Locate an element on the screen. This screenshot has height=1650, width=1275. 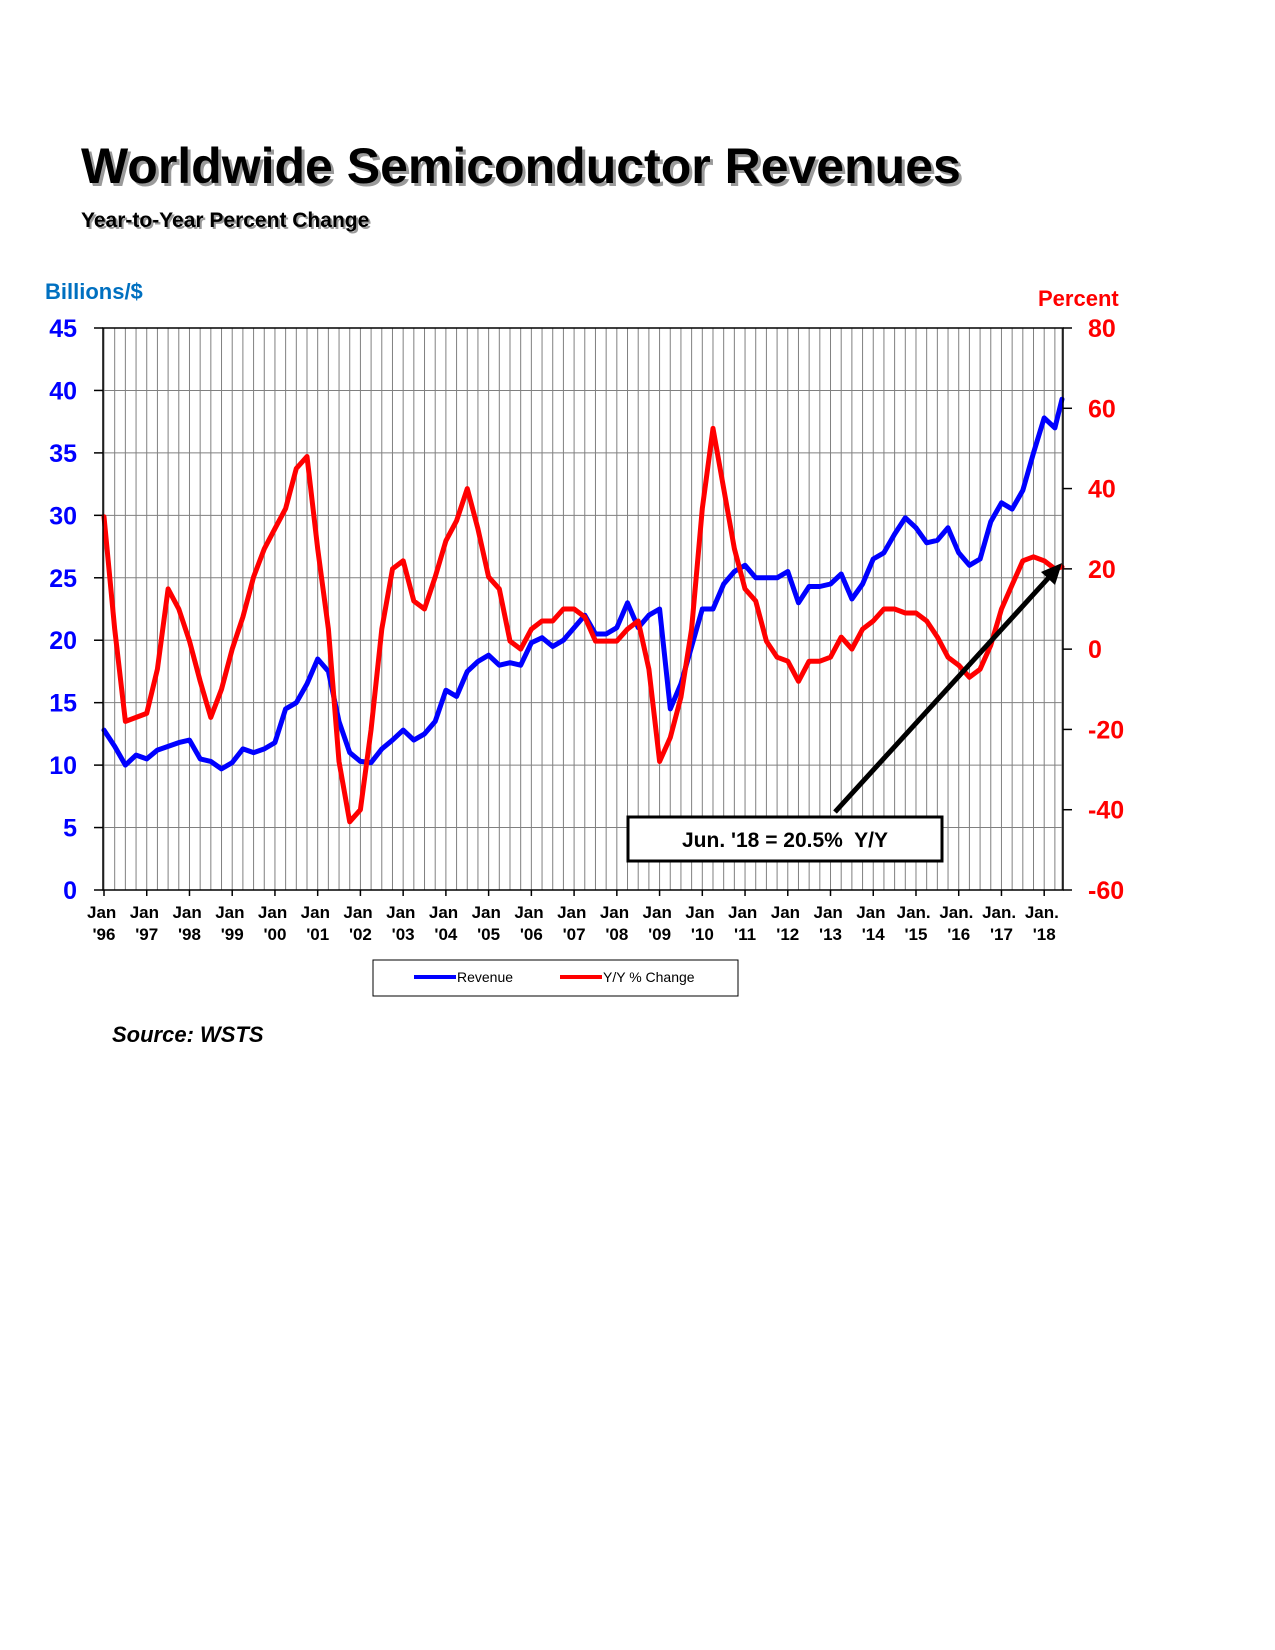
annotation: Jun. '18 = 20.5% Y/Y is located at coordinates (785, 840).